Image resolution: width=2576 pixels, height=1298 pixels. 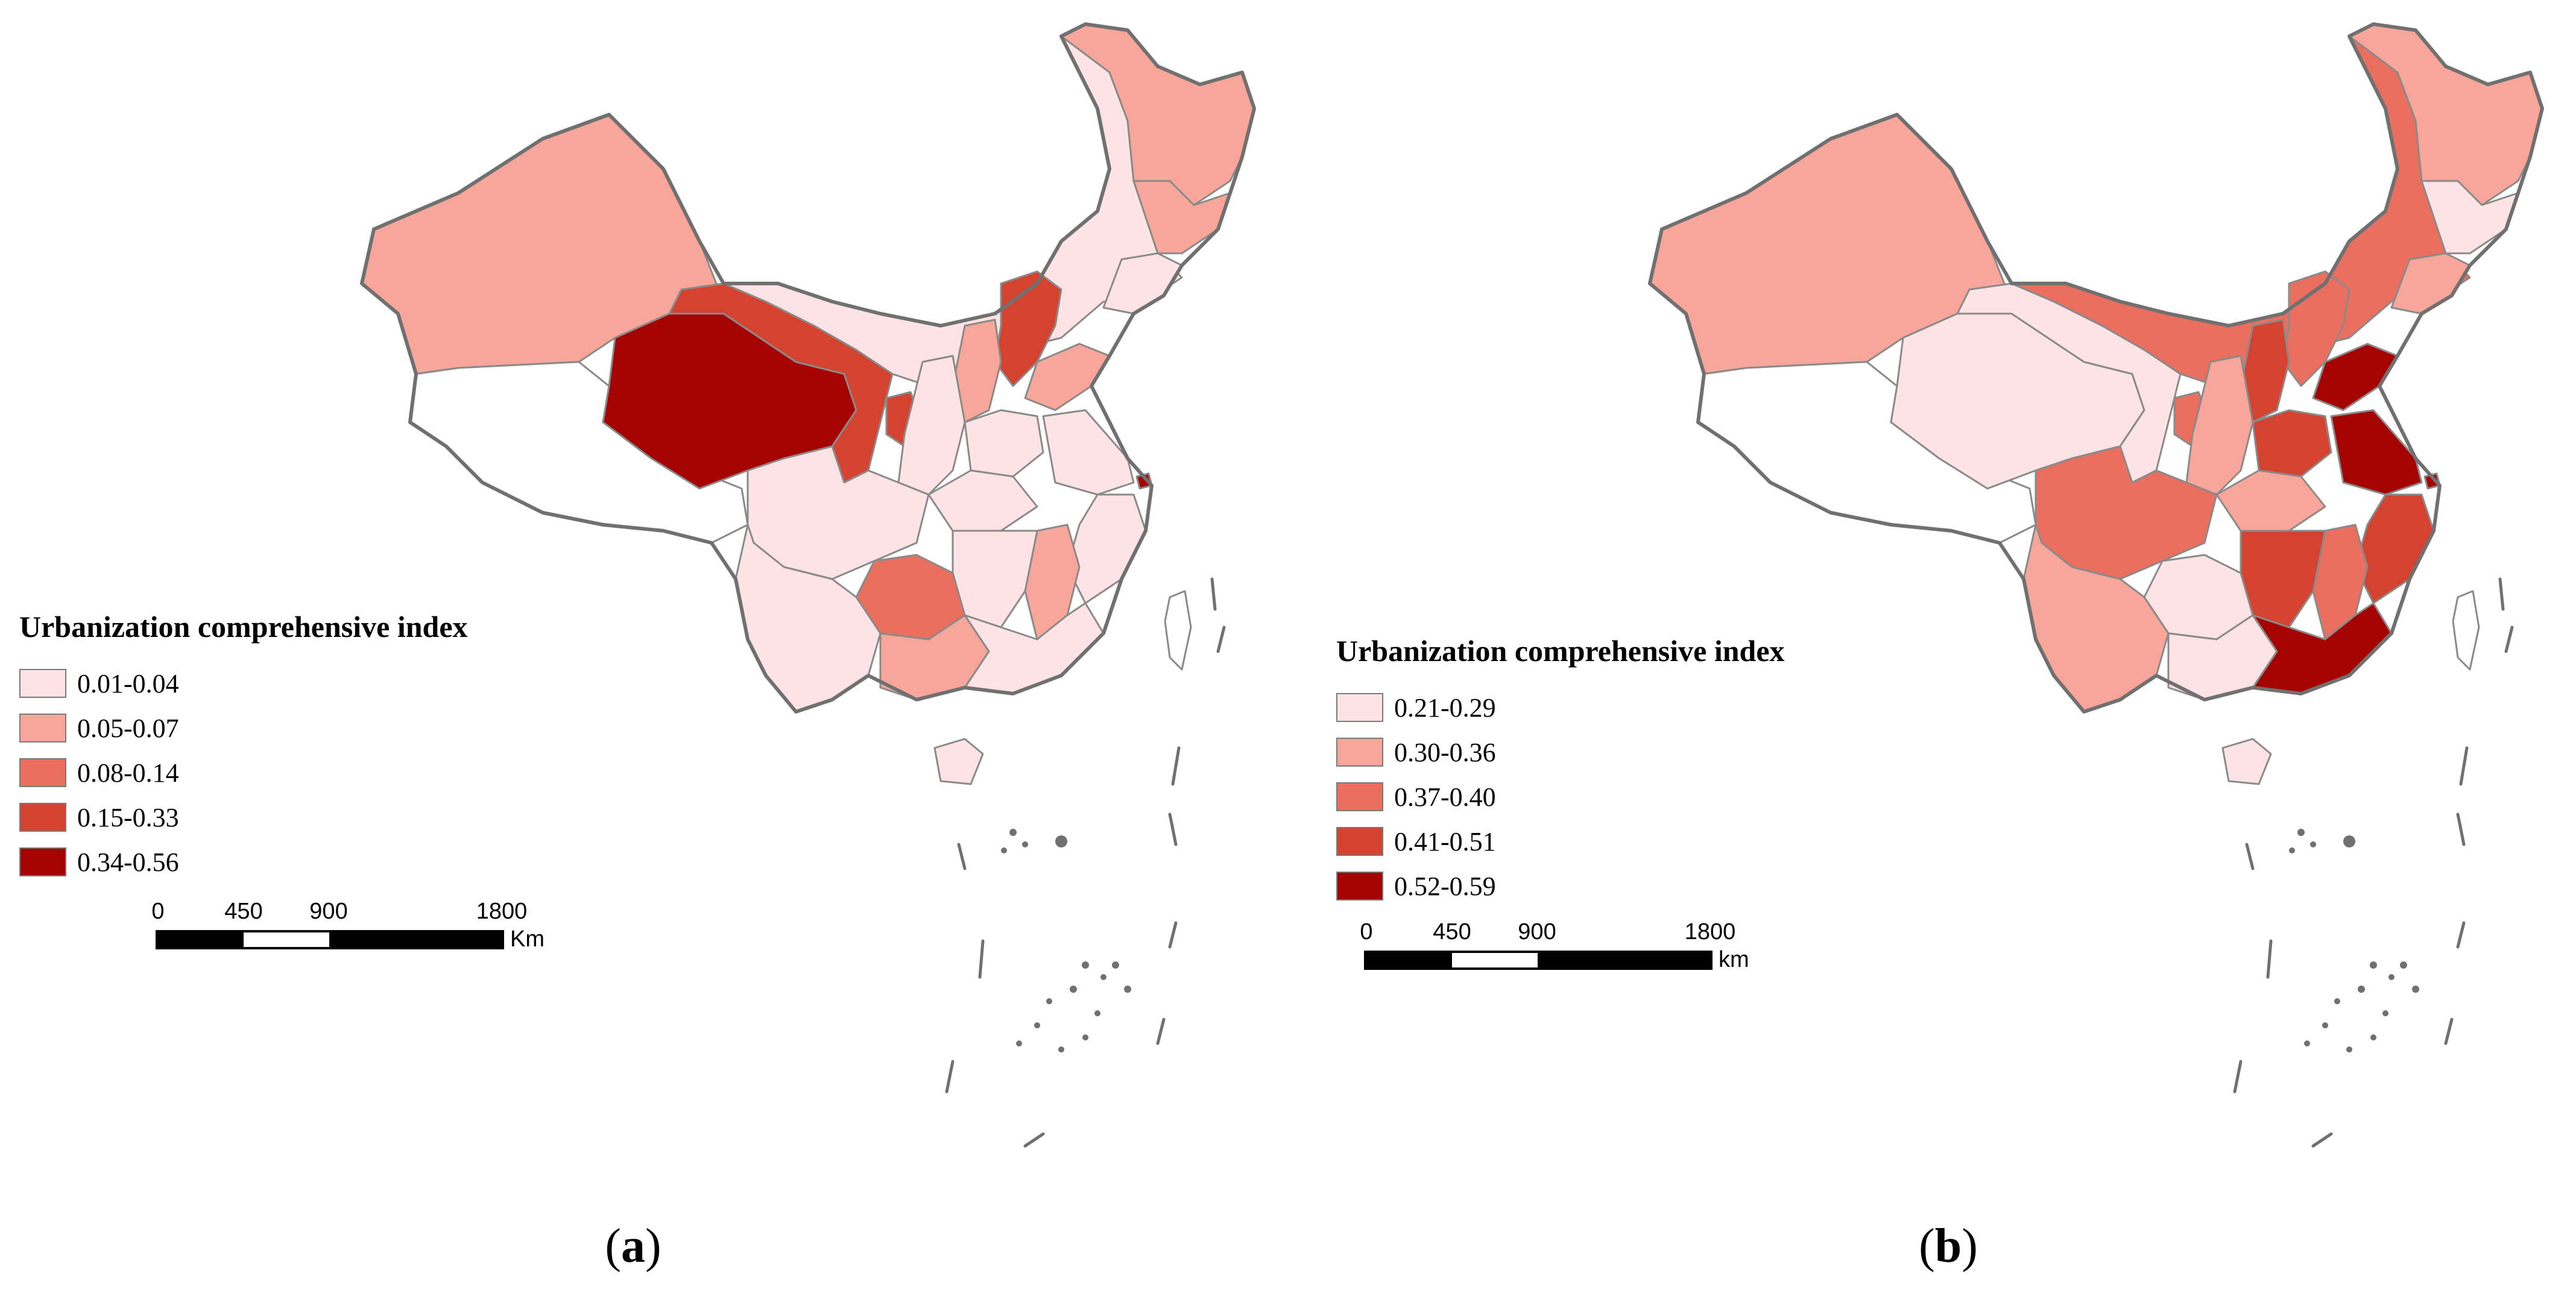 I want to click on island-dots-b, so click(x=2354, y=941).